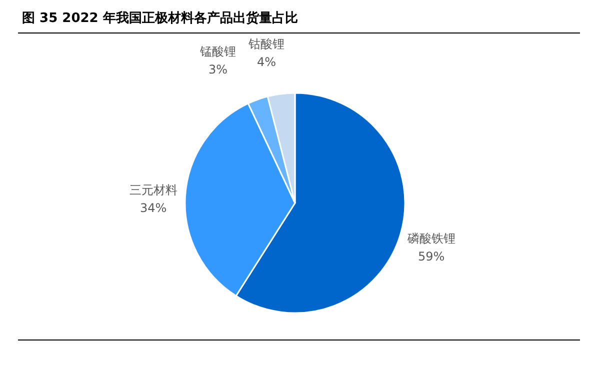  I want to click on slice-label: 磷酸铁锂, so click(431, 239).